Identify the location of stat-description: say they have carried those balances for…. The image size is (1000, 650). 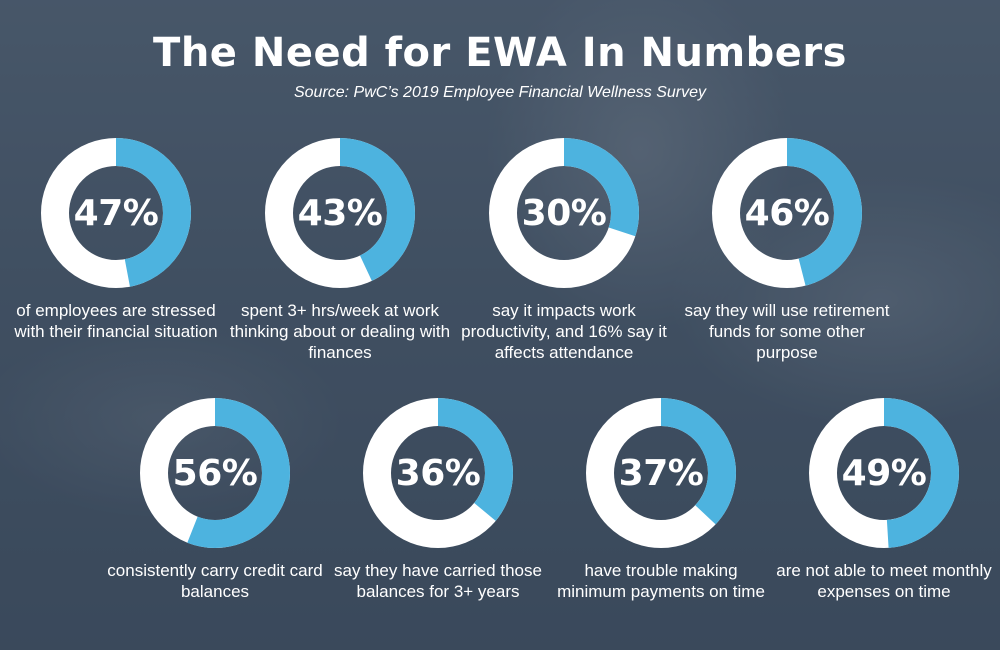
(438, 581).